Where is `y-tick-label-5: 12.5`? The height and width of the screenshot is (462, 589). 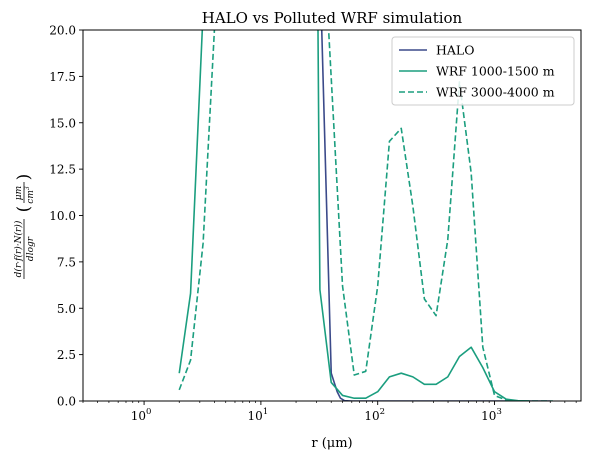 y-tick-label-5: 12.5 is located at coordinates (62, 170).